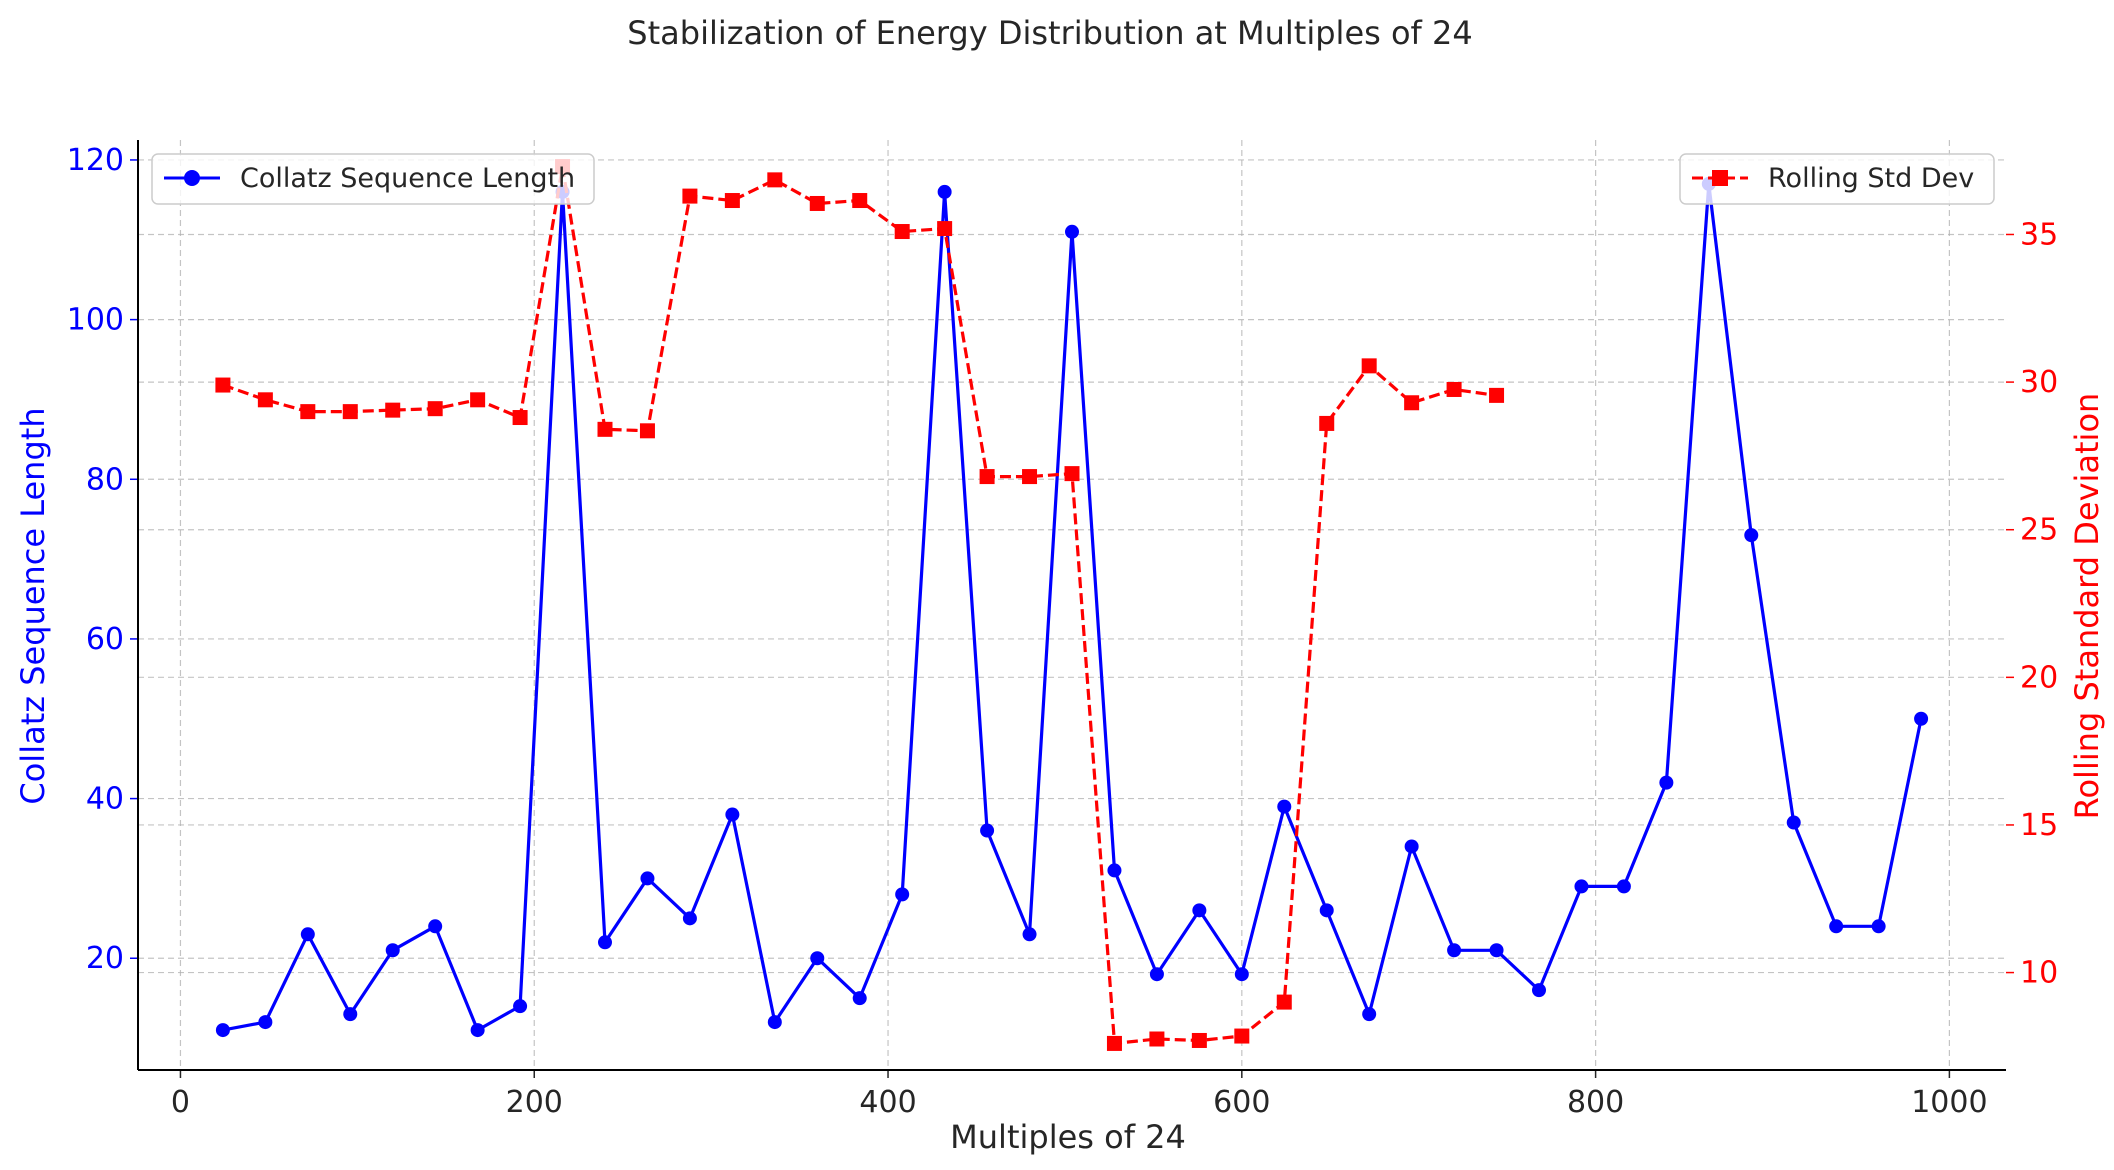  What do you see at coordinates (2039, 234) in the screenshot?
I see `y-right-tick-label: 35` at bounding box center [2039, 234].